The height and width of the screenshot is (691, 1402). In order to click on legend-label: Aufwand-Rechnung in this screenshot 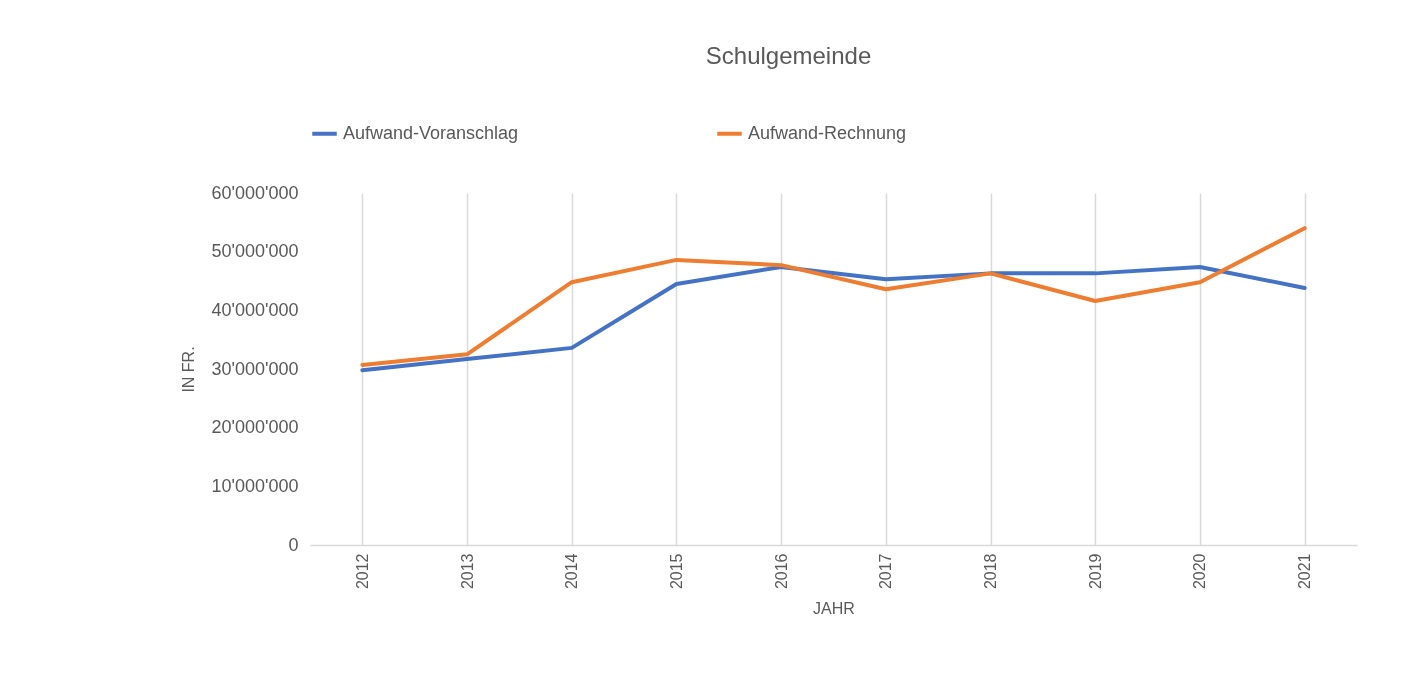, I will do `click(827, 132)`.